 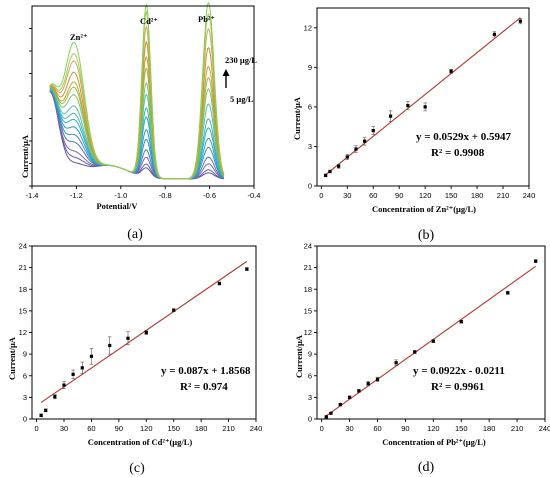 What do you see at coordinates (226, 78) in the screenshot?
I see `arrow-up-icon` at bounding box center [226, 78].